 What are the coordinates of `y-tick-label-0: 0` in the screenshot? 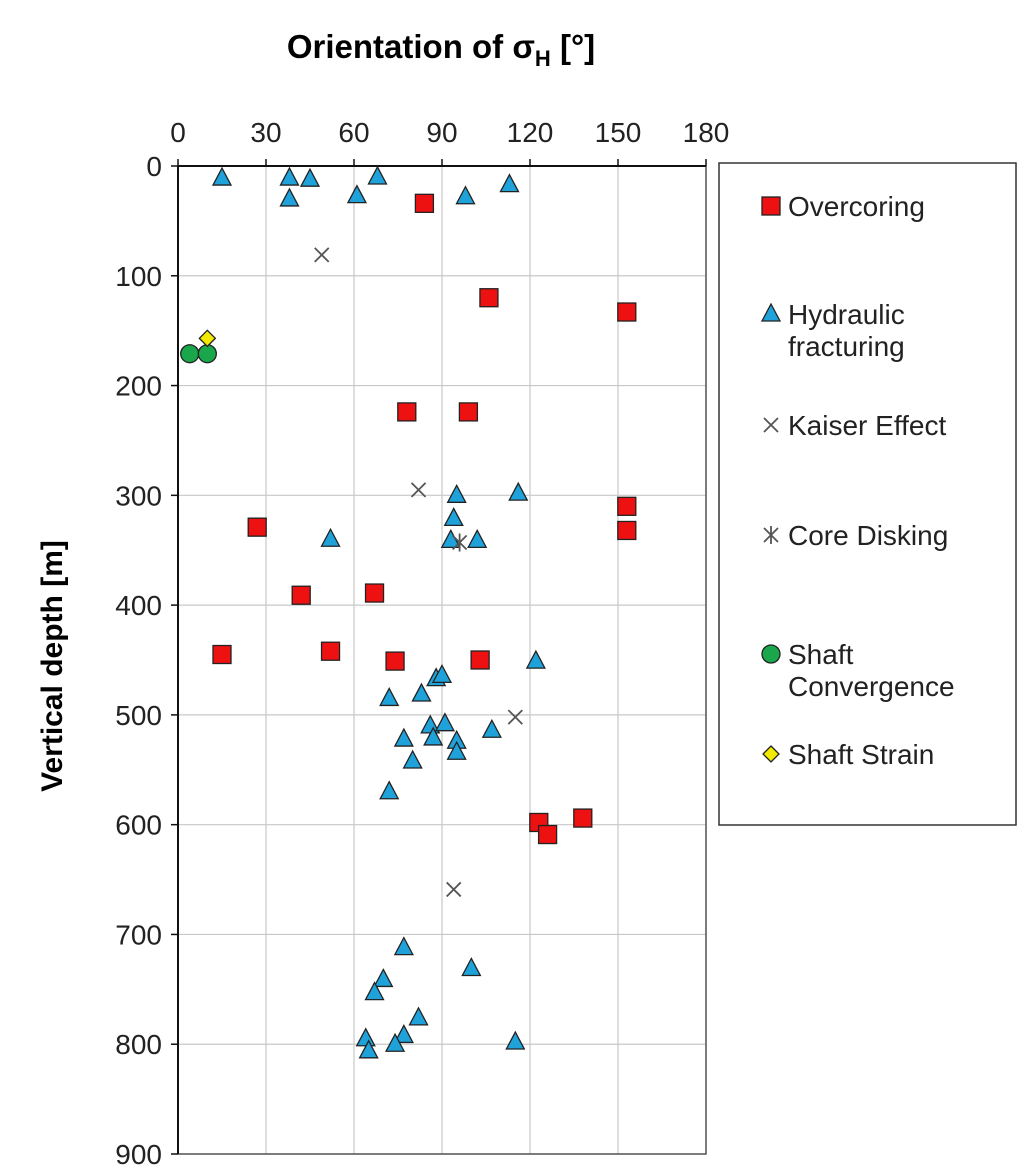 It's located at (154, 166).